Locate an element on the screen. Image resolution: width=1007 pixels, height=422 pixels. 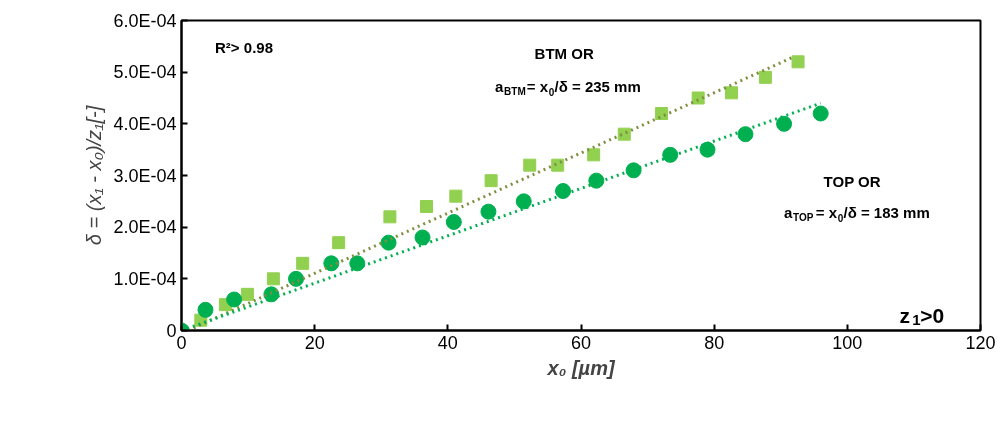
annotation: TOP OR is located at coordinates (852, 182).